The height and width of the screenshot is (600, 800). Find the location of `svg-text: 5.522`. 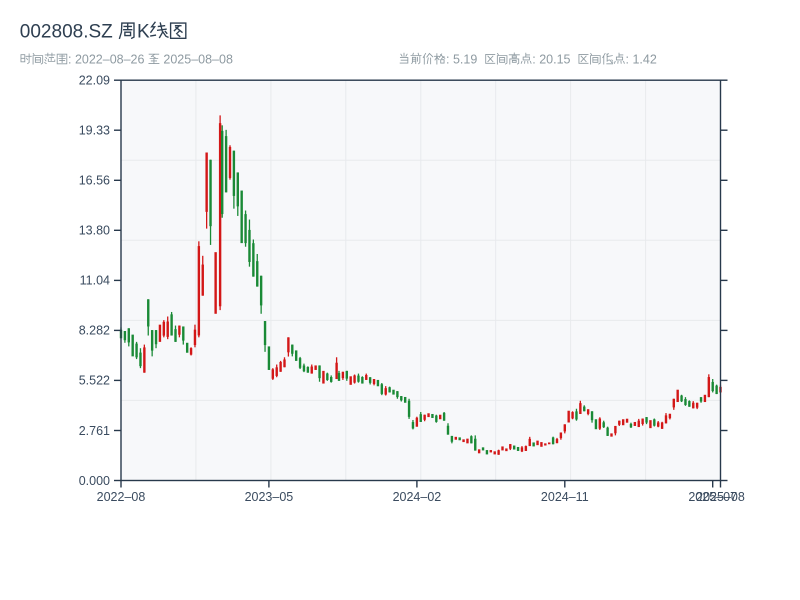

svg-text: 5.522 is located at coordinates (94, 381).